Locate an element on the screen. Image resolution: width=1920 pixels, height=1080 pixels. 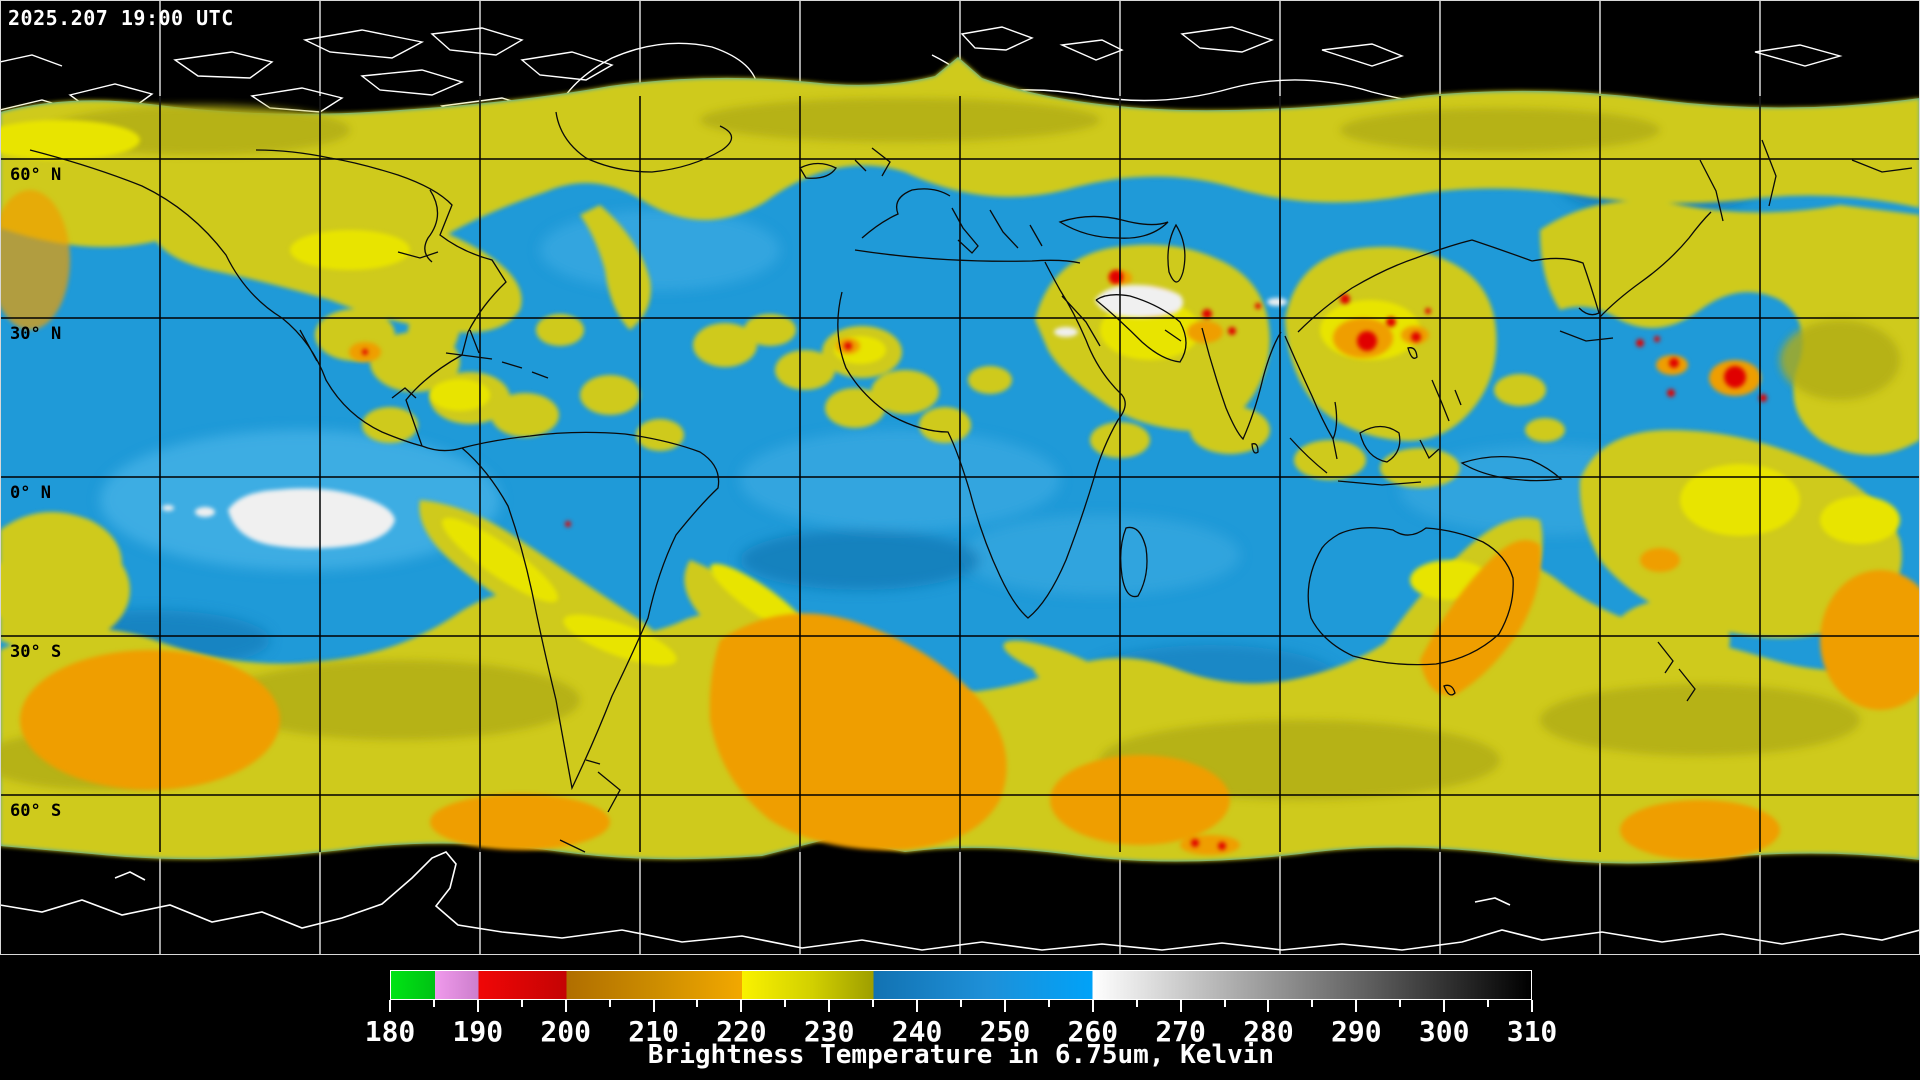
colorbar-tick-label: 270 is located at coordinates (1180, 1031).